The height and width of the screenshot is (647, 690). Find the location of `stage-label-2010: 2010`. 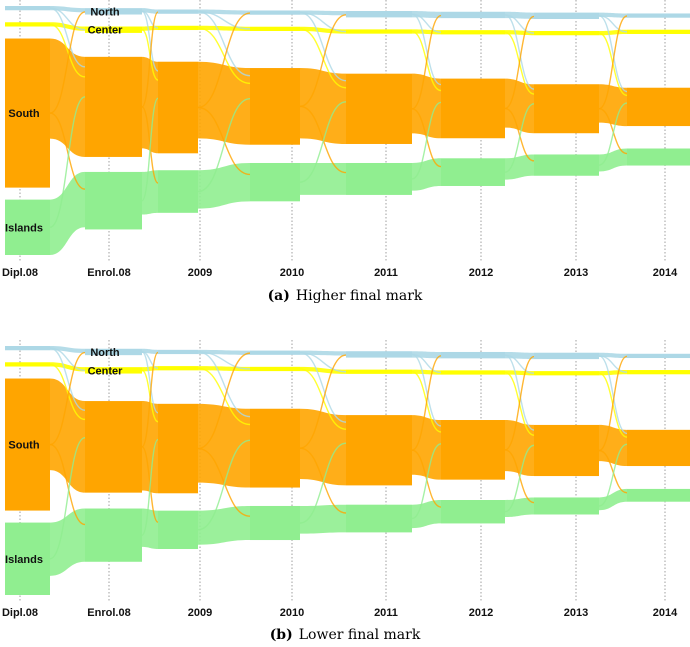

stage-label-2010: 2010 is located at coordinates (292, 613).